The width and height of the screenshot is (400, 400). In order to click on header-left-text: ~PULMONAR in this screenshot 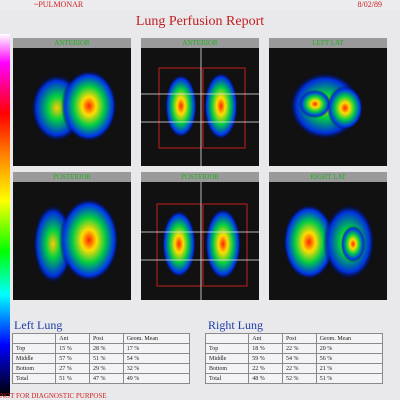, I will do `click(59, 4)`.